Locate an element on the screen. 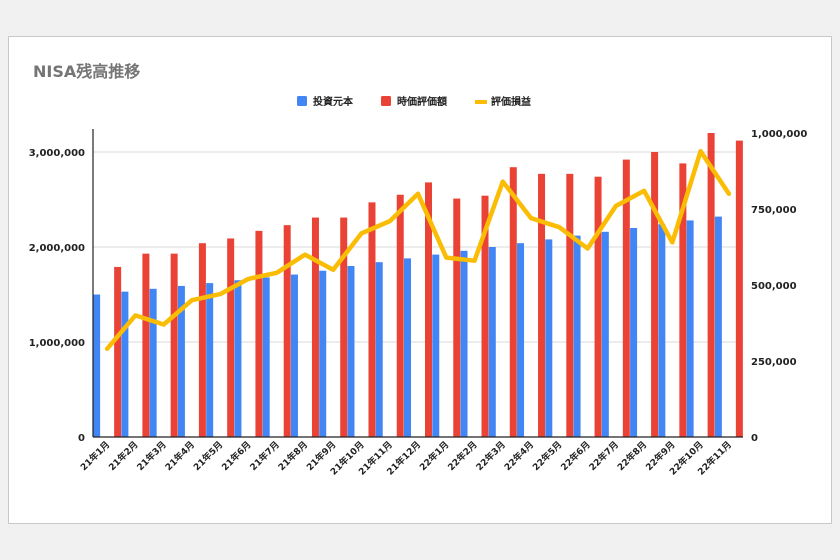 This screenshot has width=840, height=560. category-label: 22年1月 is located at coordinates (434, 456).